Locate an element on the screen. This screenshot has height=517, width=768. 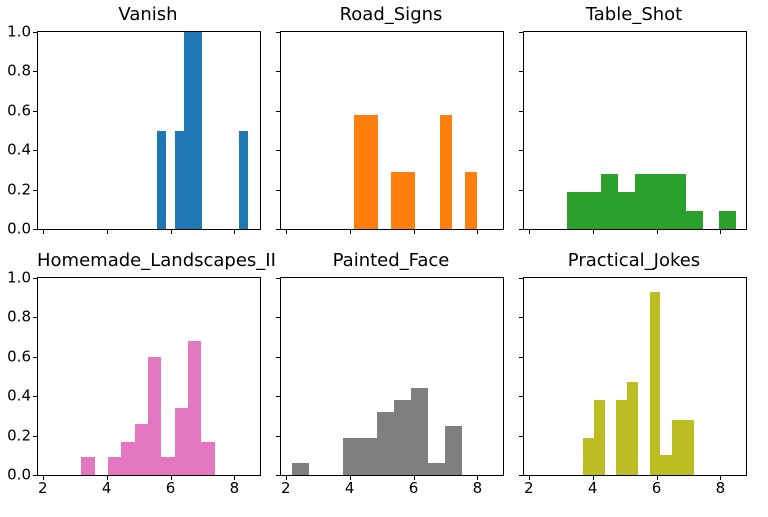
subplot-practical-jokes: Practical_Jokes 2 4 6 8 is located at coordinates (633, 373).